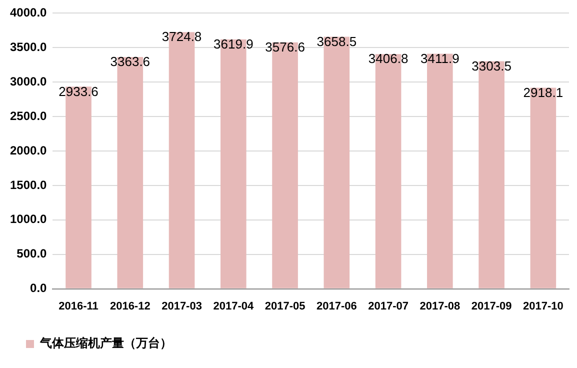 This screenshot has width=577, height=368. What do you see at coordinates (492, 66) in the screenshot?
I see `data-label: 3303.5` at bounding box center [492, 66].